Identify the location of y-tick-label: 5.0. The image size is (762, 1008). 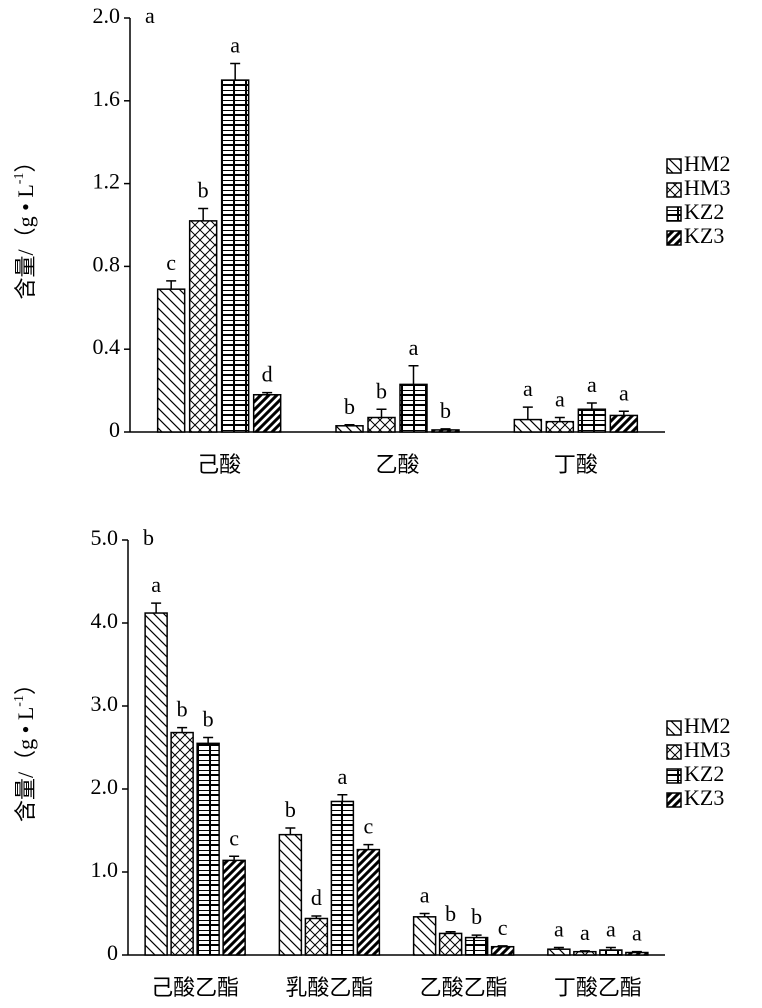
(105, 537).